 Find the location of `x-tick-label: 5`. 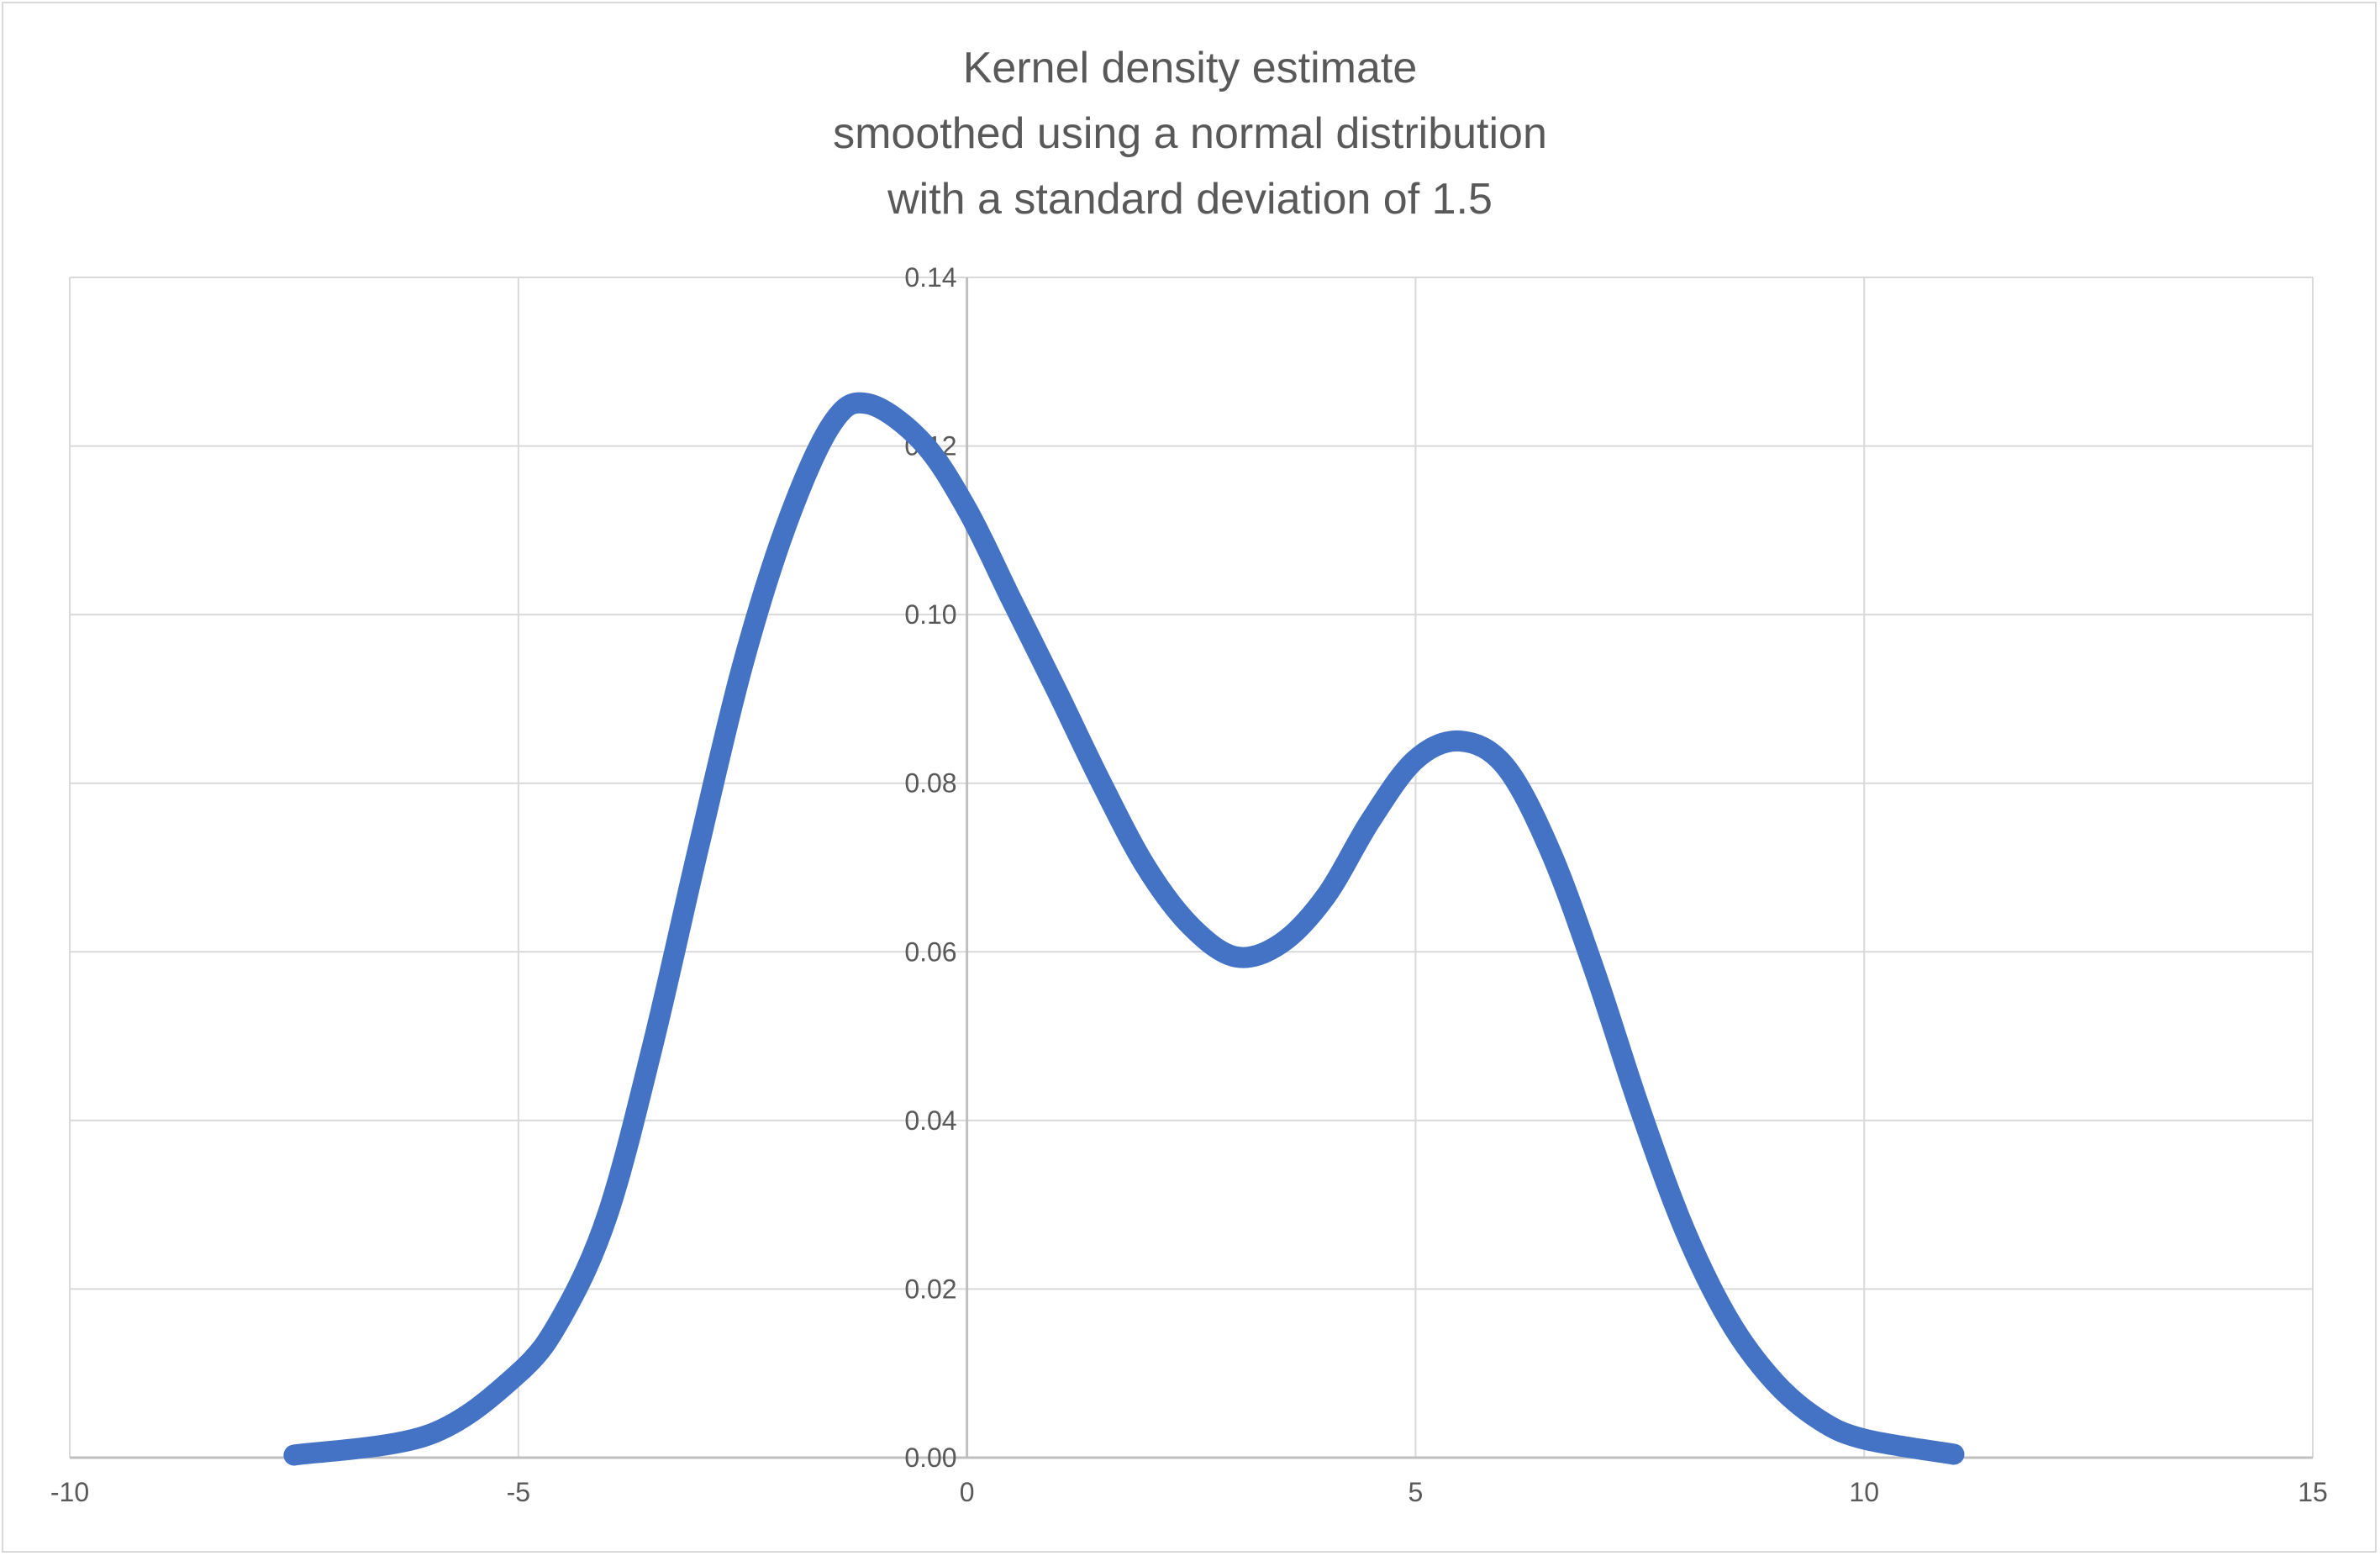

x-tick-label: 5 is located at coordinates (1416, 1492).